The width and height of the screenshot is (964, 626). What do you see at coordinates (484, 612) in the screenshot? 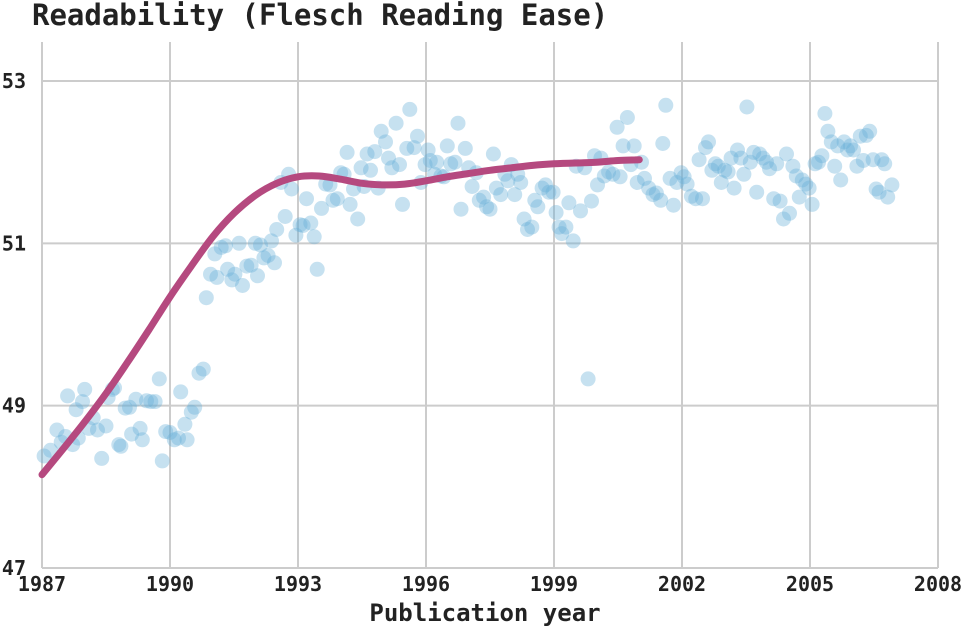
I see `x-axis-label: Publication year` at bounding box center [484, 612].